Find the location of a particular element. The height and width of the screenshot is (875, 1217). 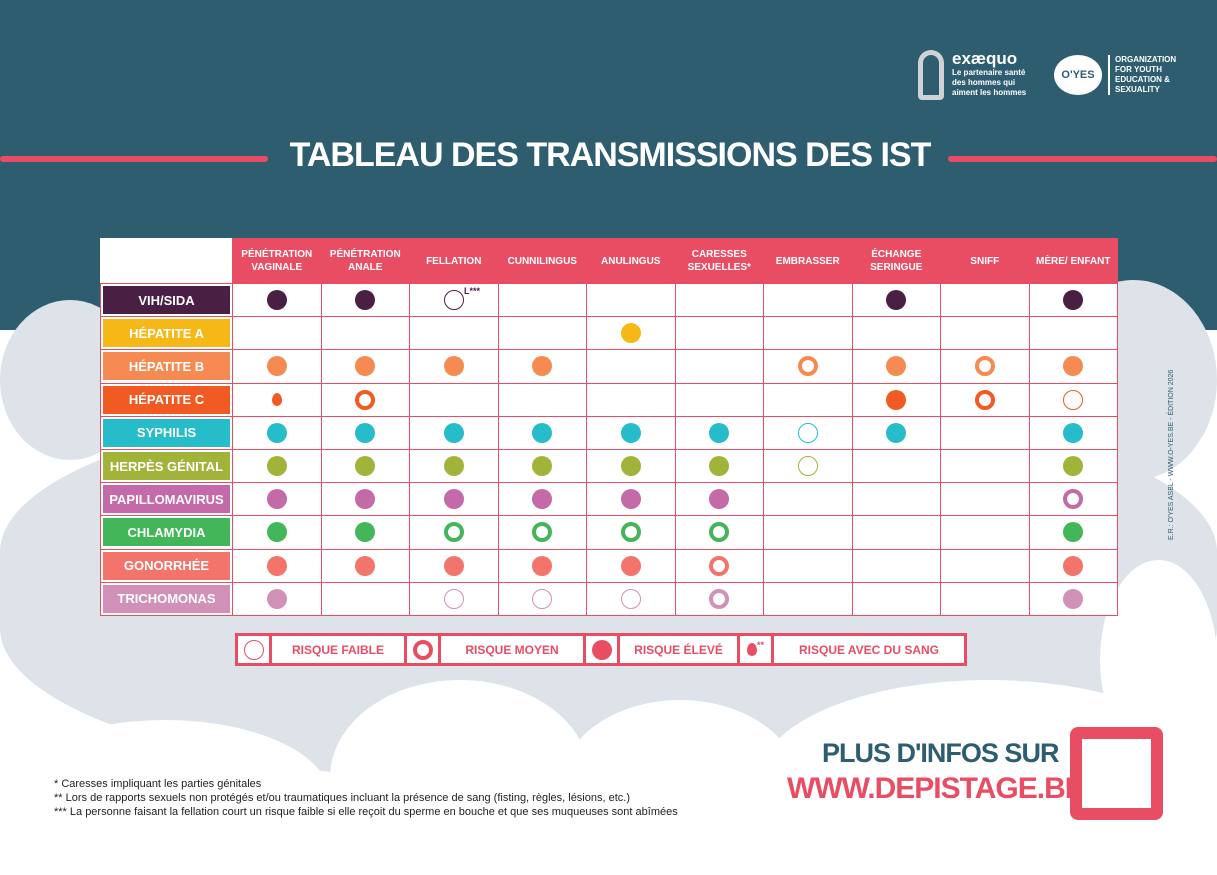

column-header: CARESSES SEXUELLES* is located at coordinates (719, 261).